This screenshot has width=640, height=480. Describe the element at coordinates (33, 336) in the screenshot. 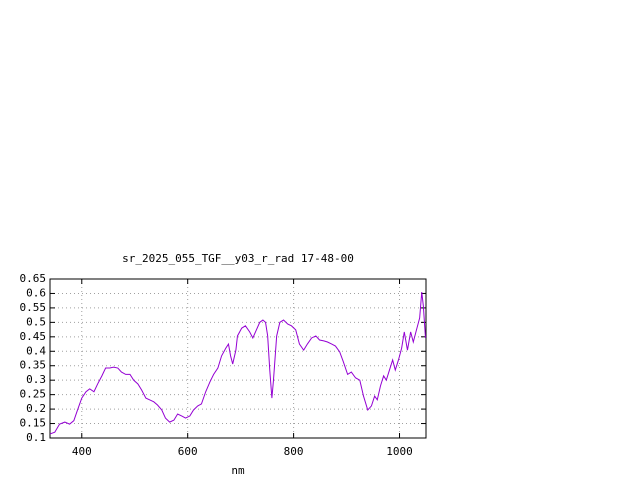

I see `y-tick-label: 0.45` at that location.